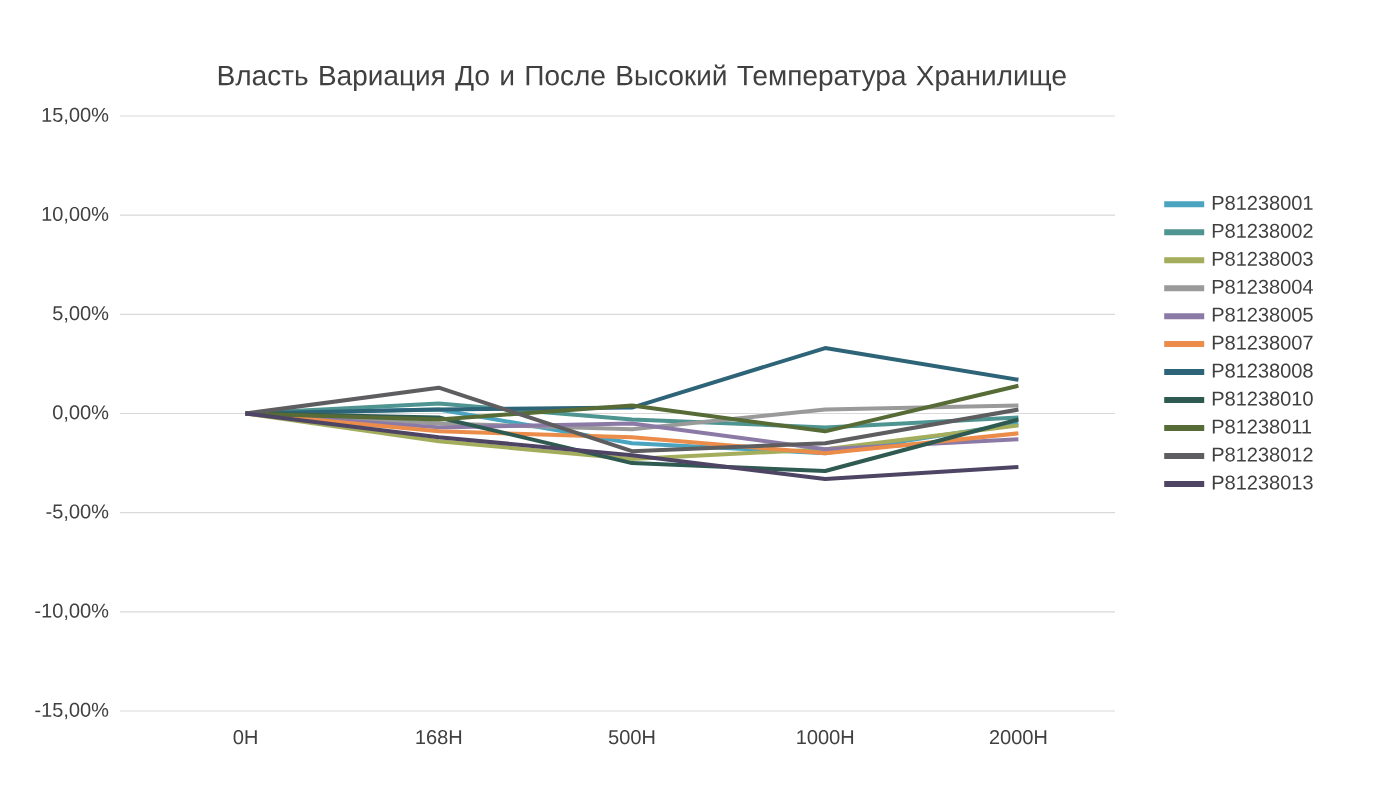  I want to click on y-tick-label: 5,00%, so click(81, 314).